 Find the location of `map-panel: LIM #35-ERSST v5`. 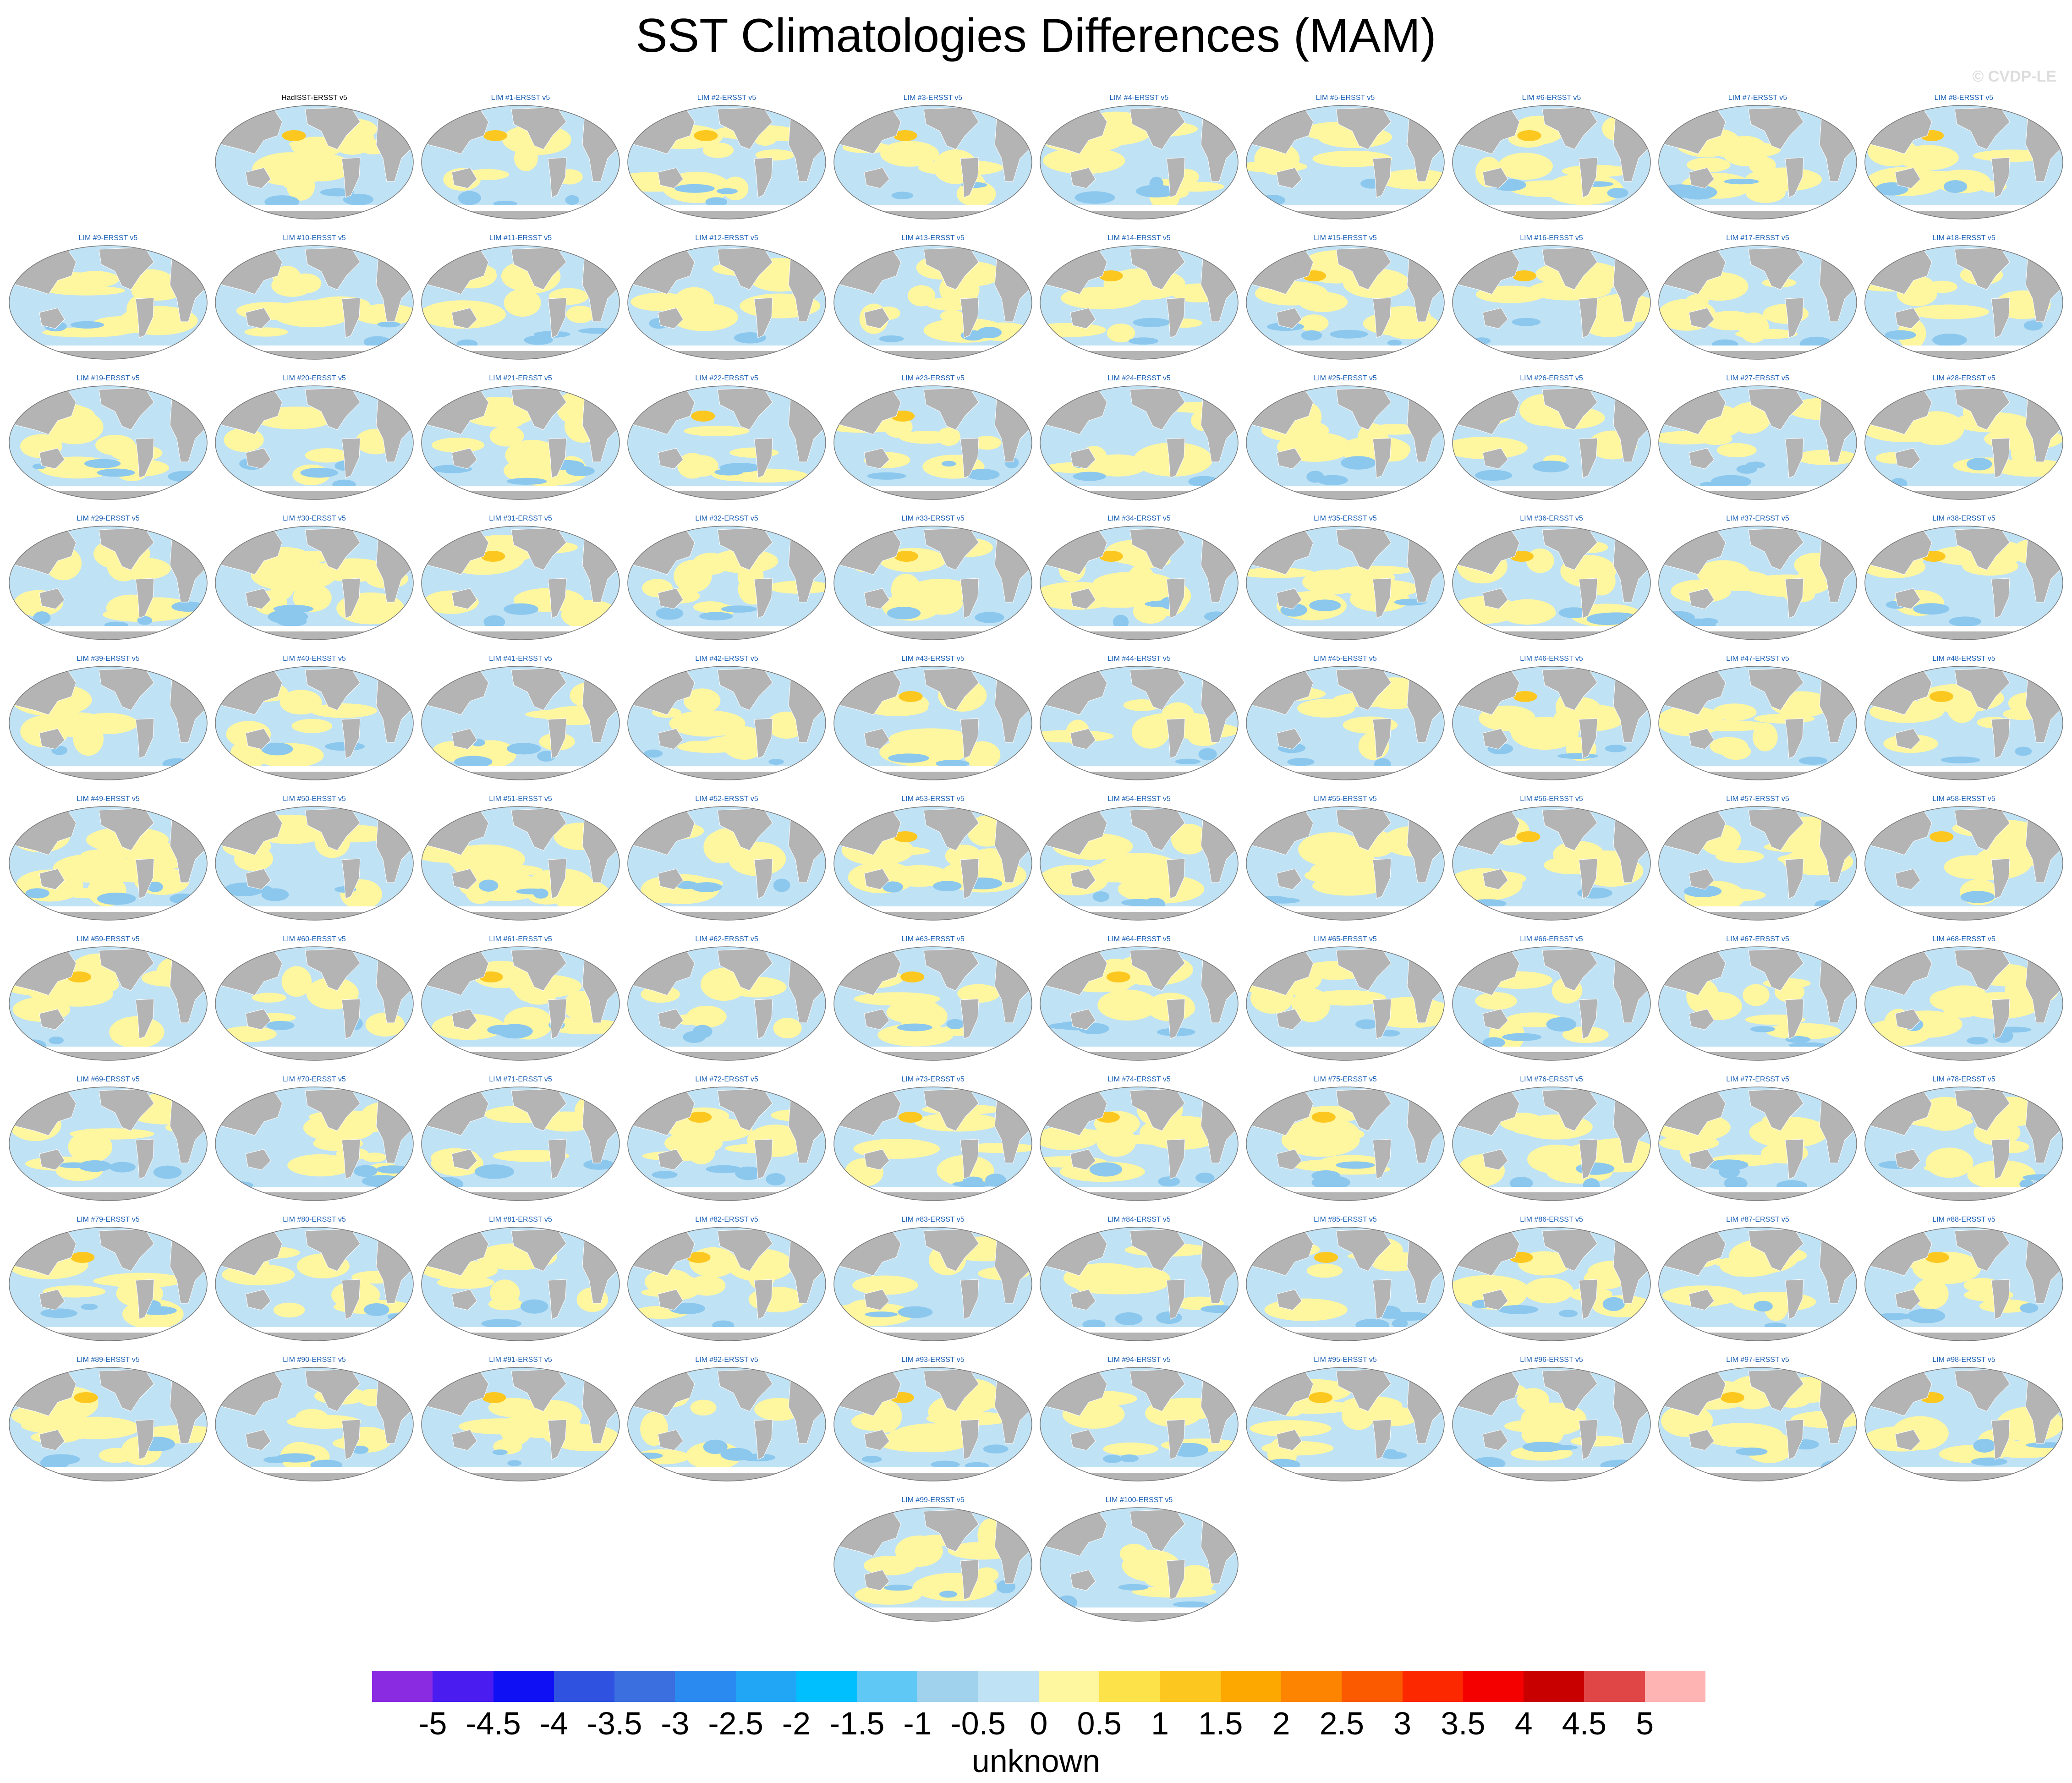

map-panel: LIM #35-ERSST v5 is located at coordinates (1345, 578).